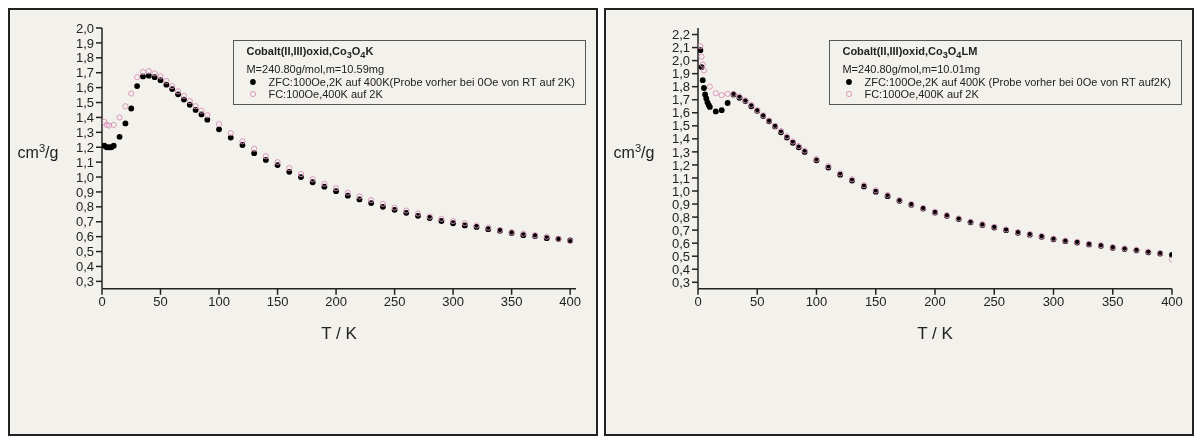 The image size is (1202, 441). Describe the element at coordinates (680, 35) in the screenshot. I see `y-tick-label: 2,2` at that location.